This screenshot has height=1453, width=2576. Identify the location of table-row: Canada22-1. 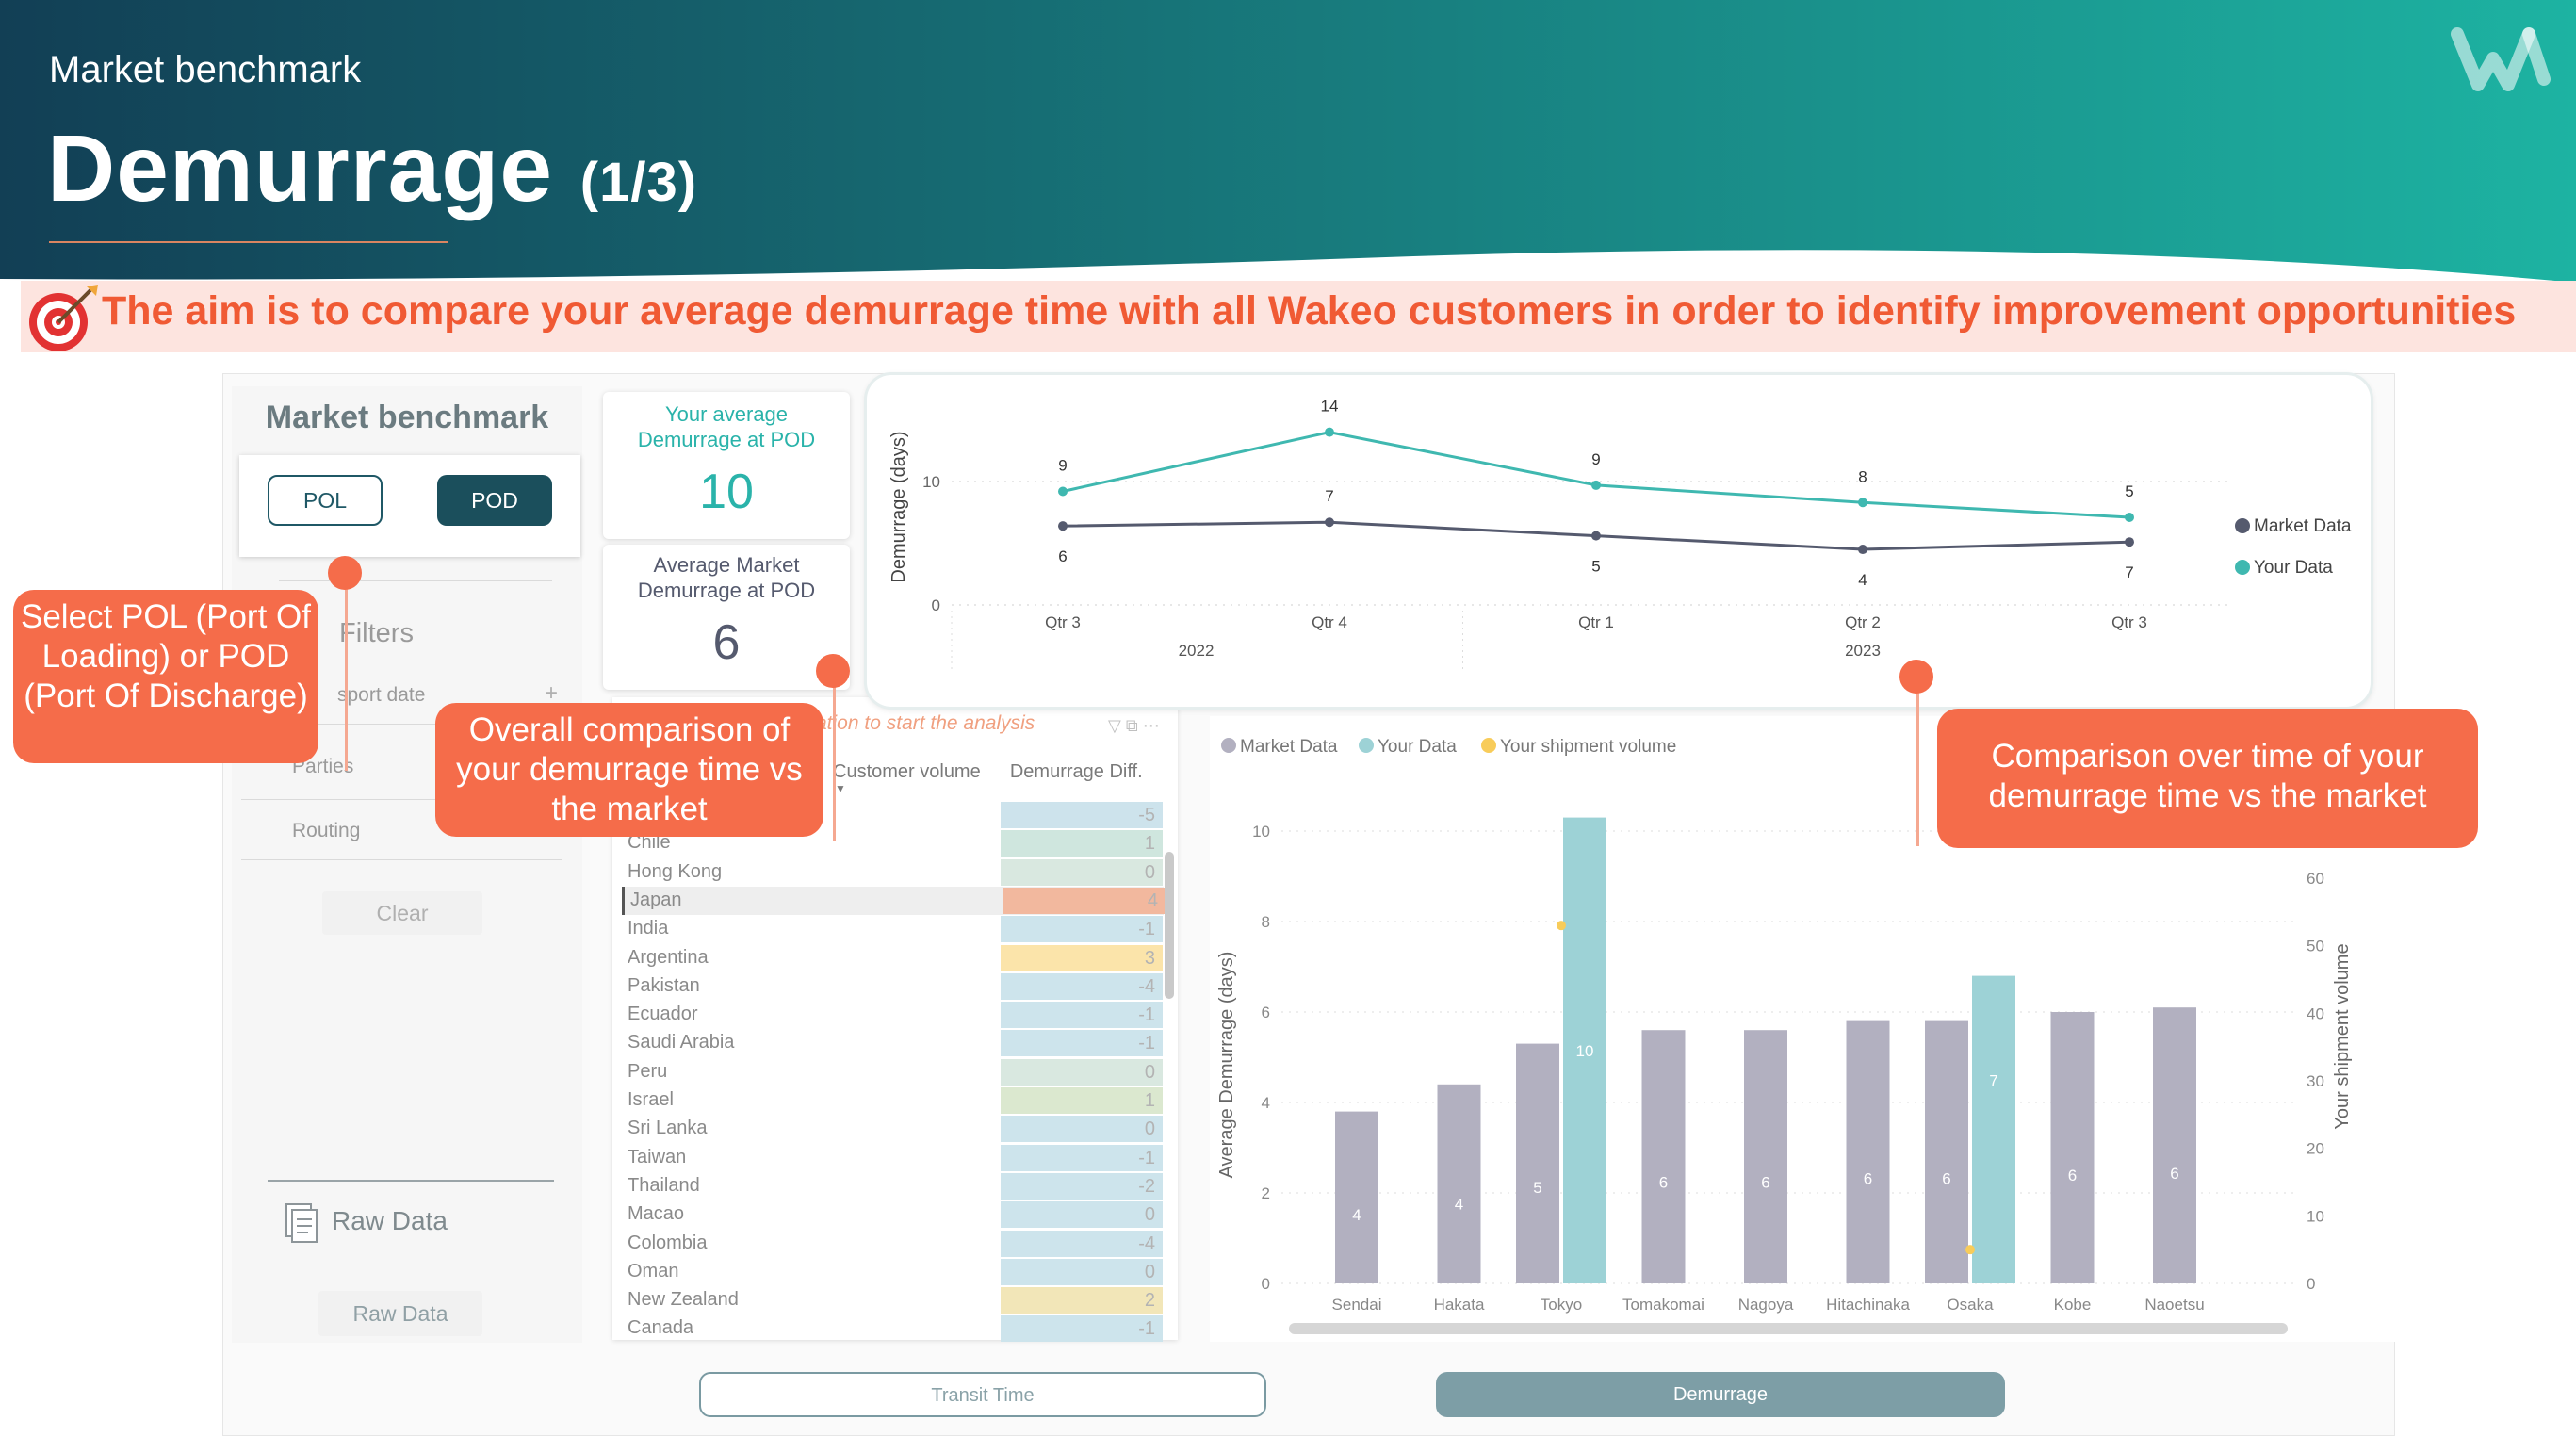
(892, 1328).